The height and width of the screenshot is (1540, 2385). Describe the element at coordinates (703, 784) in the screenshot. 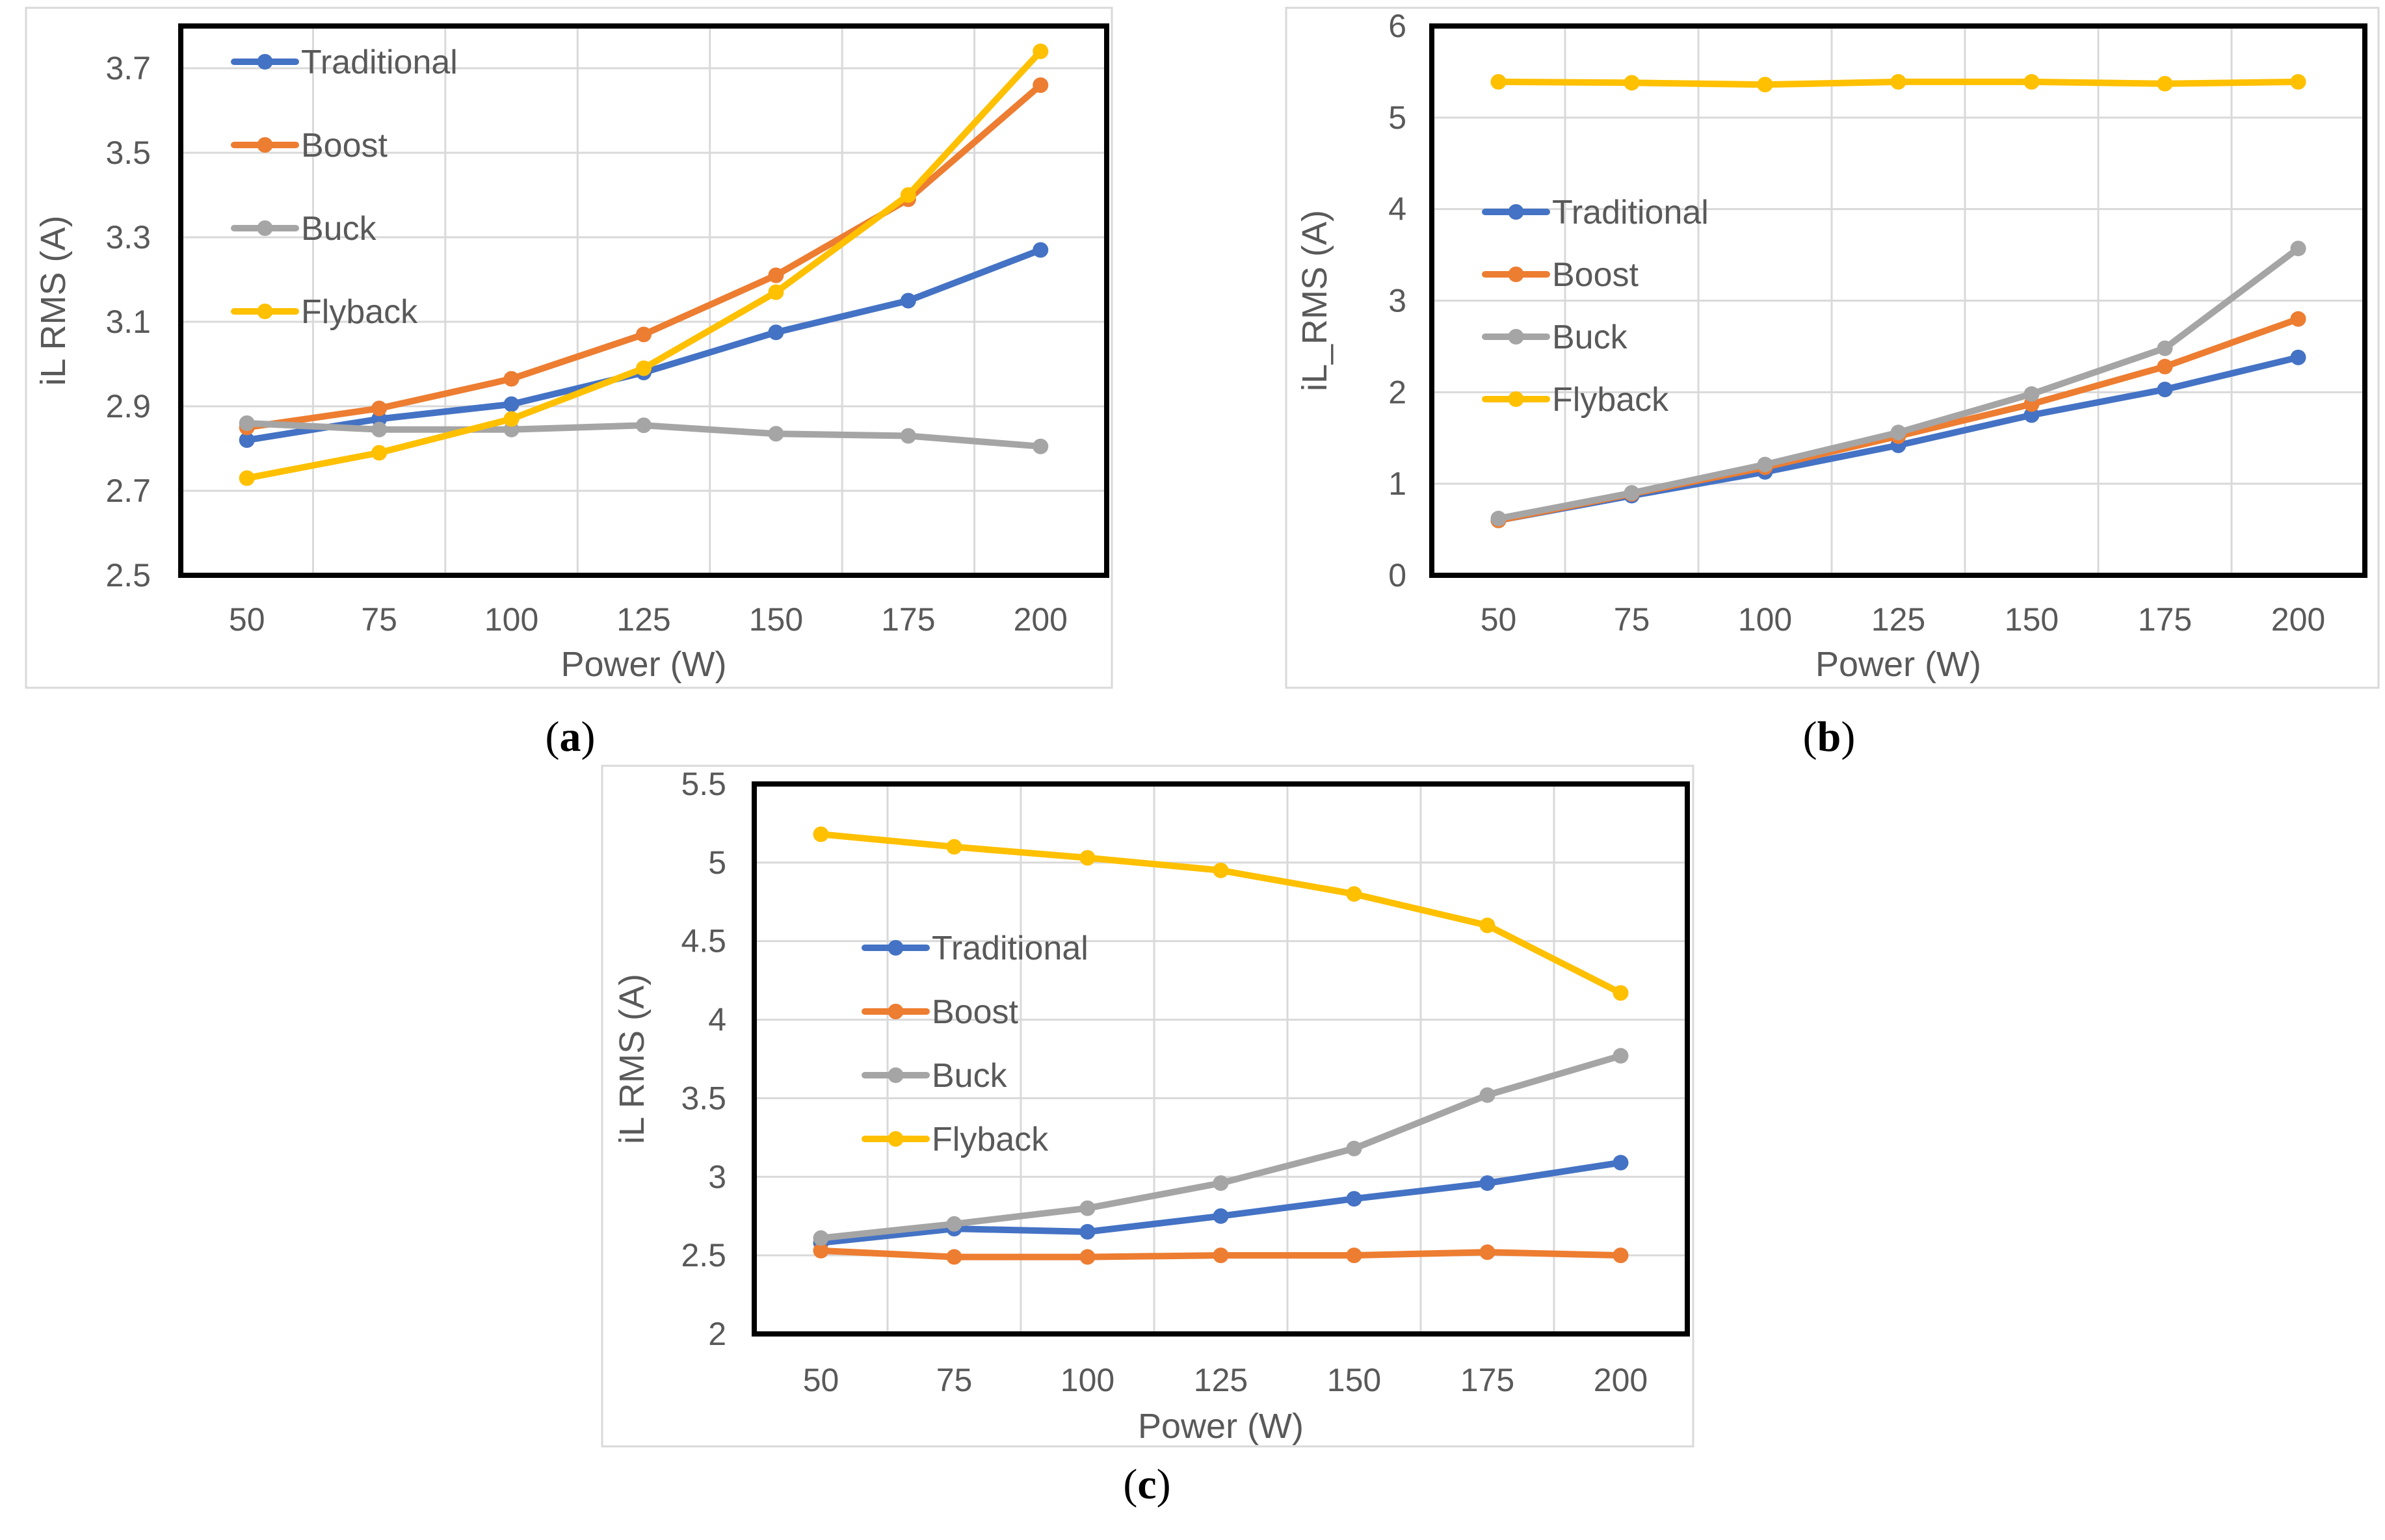

I see `y-tick-label: 5.5` at that location.